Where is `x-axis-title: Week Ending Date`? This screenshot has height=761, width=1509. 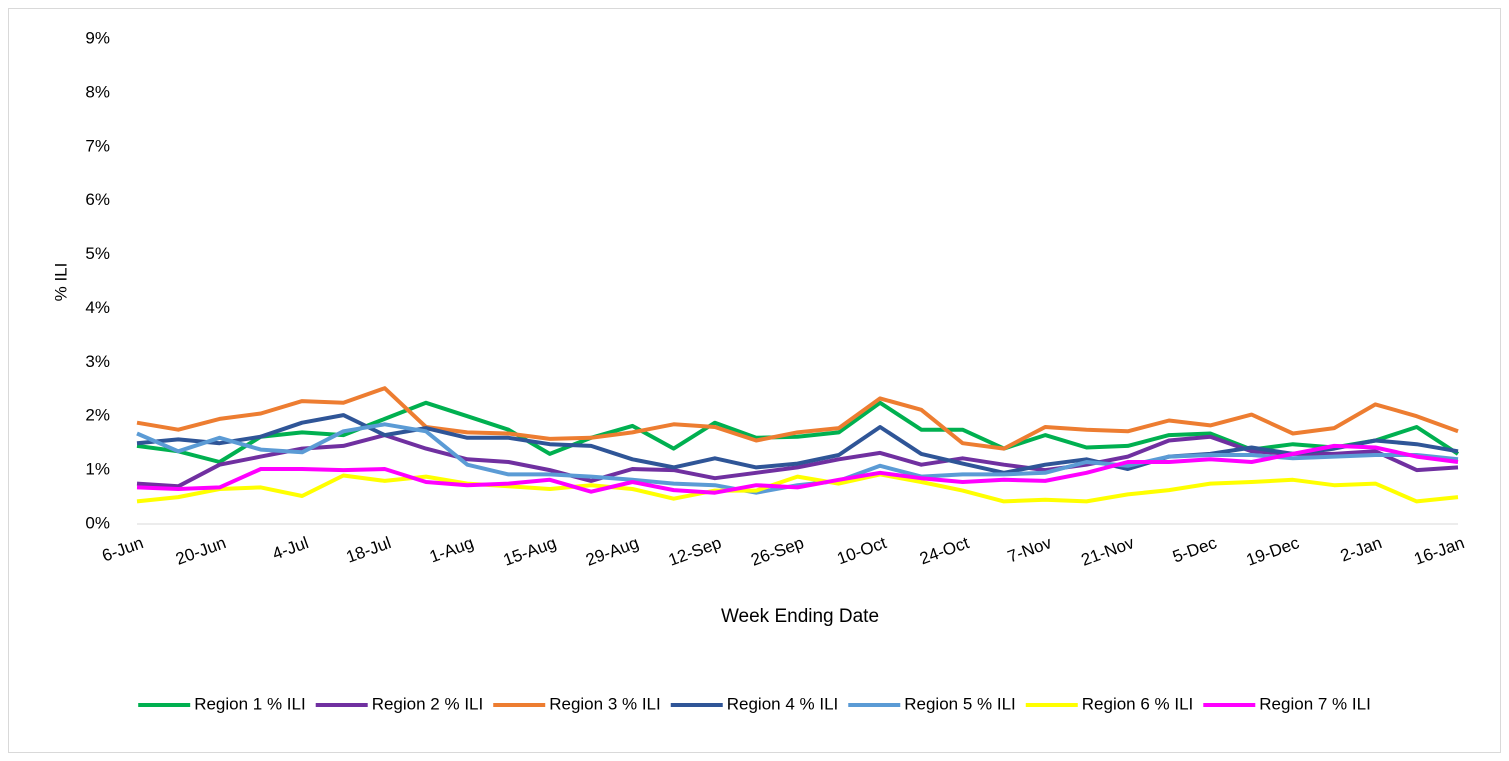
x-axis-title: Week Ending Date is located at coordinates (800, 616).